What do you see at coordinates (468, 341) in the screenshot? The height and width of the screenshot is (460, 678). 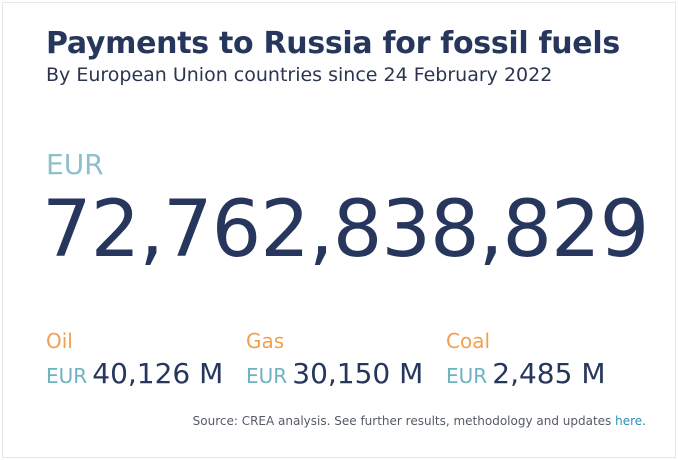 I see `fuel-name: Coal` at bounding box center [468, 341].